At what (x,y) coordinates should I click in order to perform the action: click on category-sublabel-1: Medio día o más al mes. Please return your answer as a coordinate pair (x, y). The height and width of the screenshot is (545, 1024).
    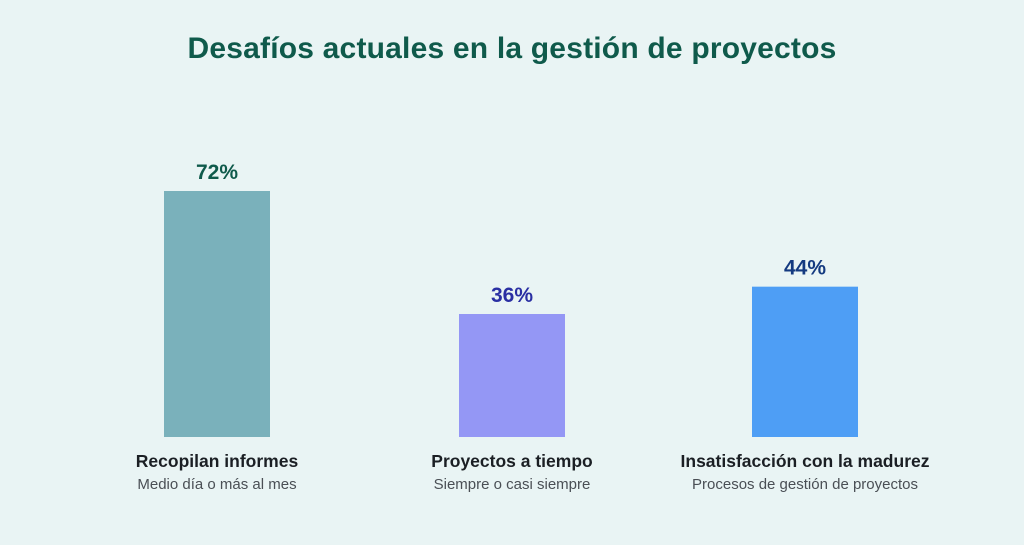
    Looking at the image, I should click on (216, 484).